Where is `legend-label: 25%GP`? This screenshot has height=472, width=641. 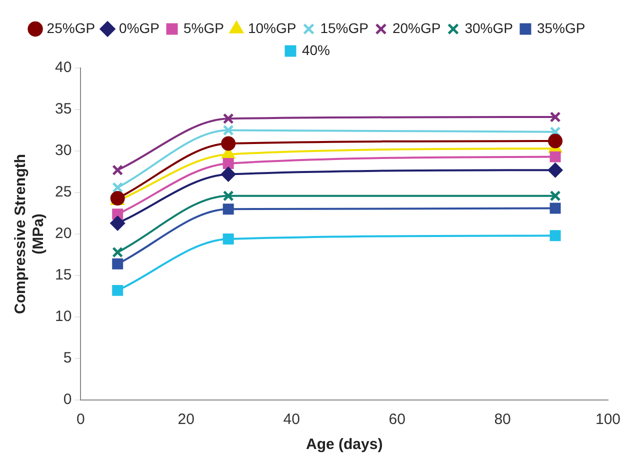 legend-label: 25%GP is located at coordinates (71, 28).